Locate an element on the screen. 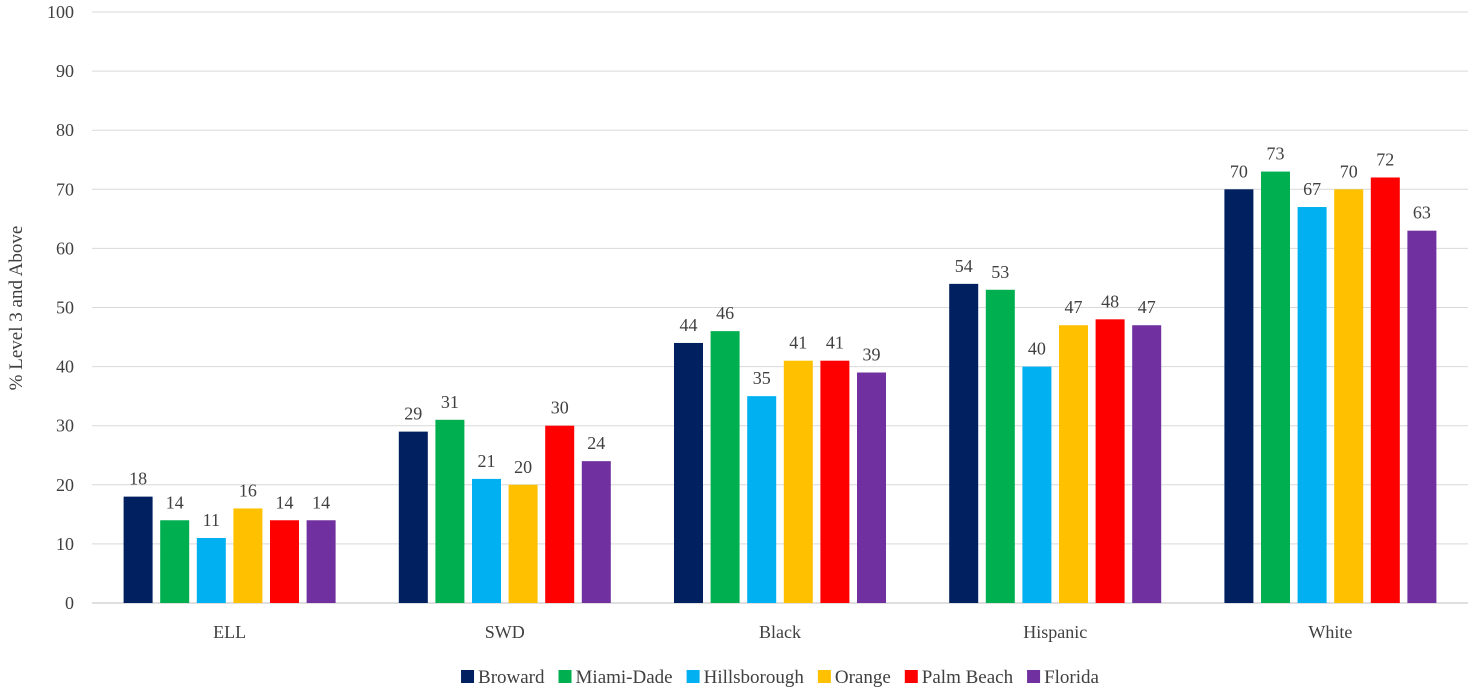 This screenshot has height=695, width=1476. category-label-black: Black is located at coordinates (780, 632).